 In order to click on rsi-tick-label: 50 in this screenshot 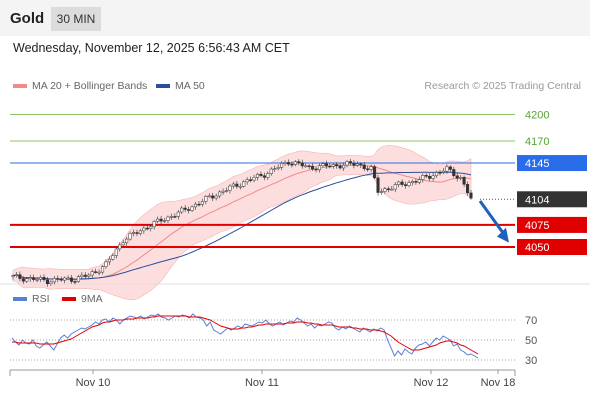, I will do `click(531, 341)`.